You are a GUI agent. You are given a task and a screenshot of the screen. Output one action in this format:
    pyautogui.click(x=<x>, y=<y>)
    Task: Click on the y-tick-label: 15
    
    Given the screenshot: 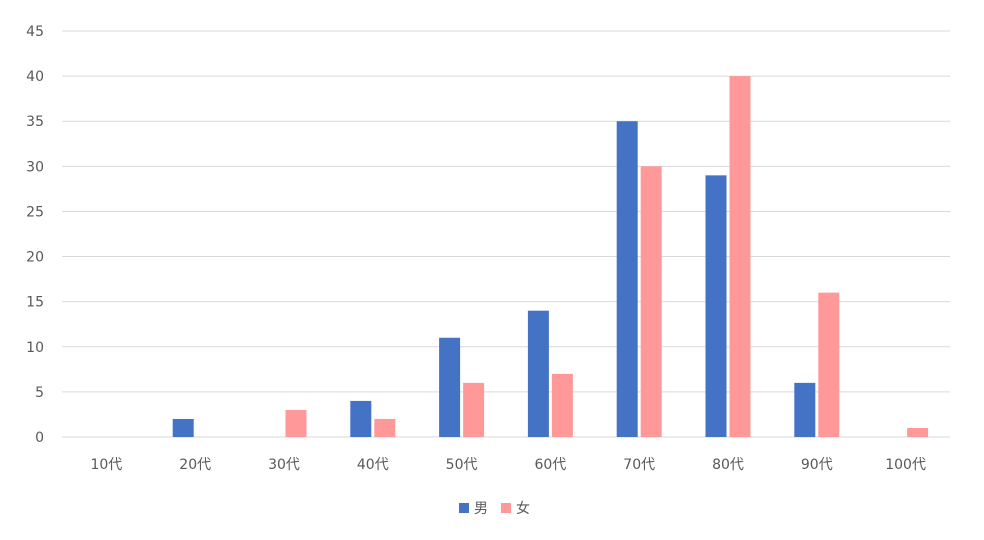 What is the action you would take?
    pyautogui.click(x=35, y=303)
    